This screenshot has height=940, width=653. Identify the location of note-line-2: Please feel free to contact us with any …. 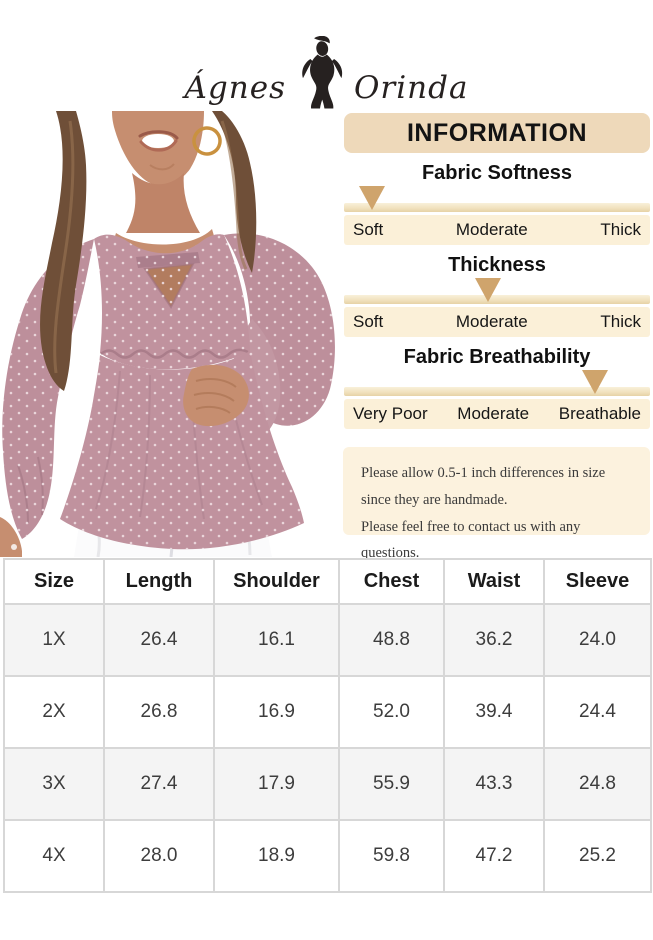
(471, 540).